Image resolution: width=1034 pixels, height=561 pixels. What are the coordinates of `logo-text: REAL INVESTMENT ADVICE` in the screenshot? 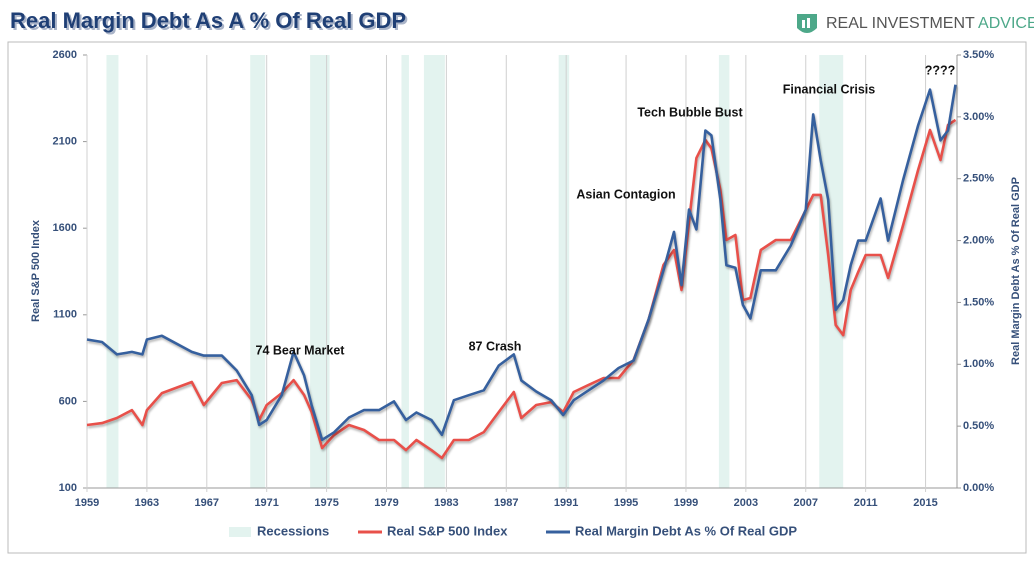 It's located at (930, 23).